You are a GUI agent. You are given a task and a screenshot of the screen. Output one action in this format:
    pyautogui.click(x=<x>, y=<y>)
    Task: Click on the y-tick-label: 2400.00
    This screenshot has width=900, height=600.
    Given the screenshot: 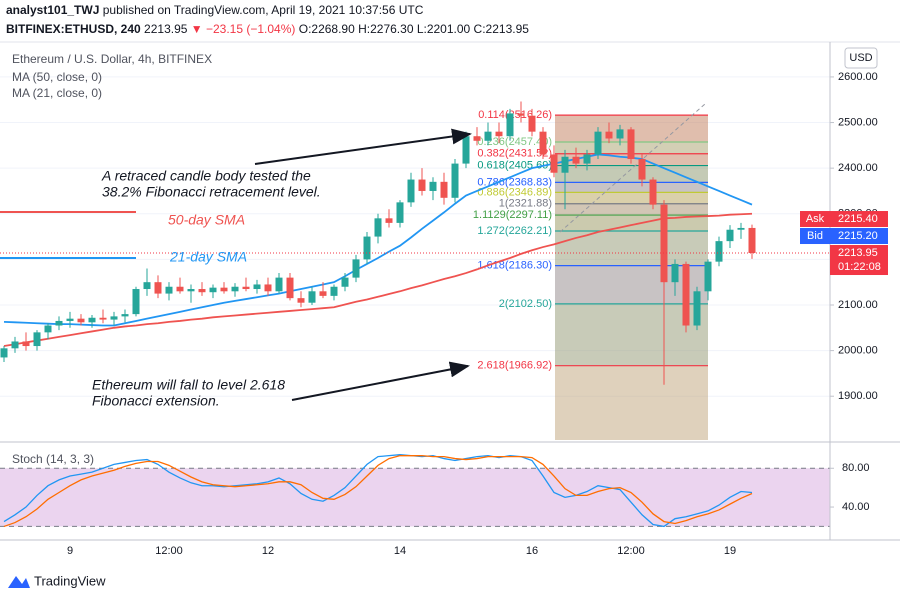 What is the action you would take?
    pyautogui.click(x=858, y=168)
    